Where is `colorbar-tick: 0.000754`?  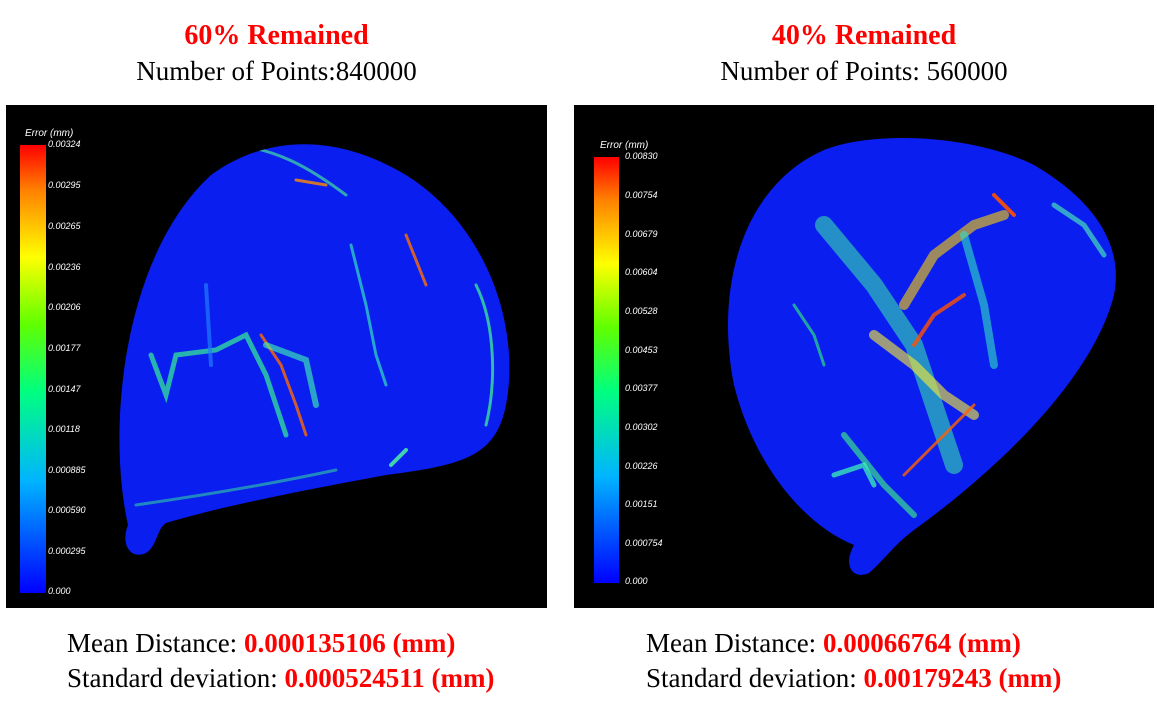 colorbar-tick: 0.000754 is located at coordinates (644, 543).